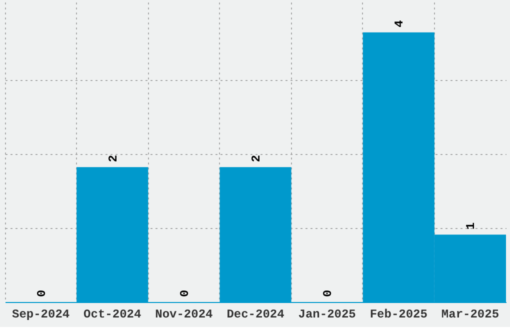  I want to click on x-tick-label: Mar-2025, so click(470, 315).